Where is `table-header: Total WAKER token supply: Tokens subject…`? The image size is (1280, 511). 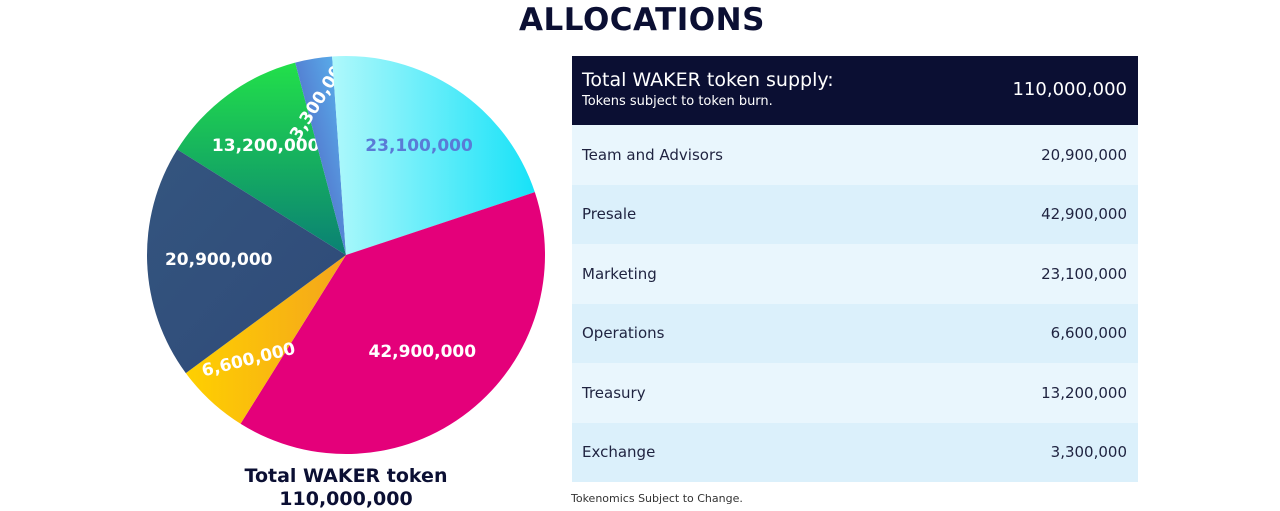
table-header: Total WAKER token supply: Tokens subject… is located at coordinates (855, 90).